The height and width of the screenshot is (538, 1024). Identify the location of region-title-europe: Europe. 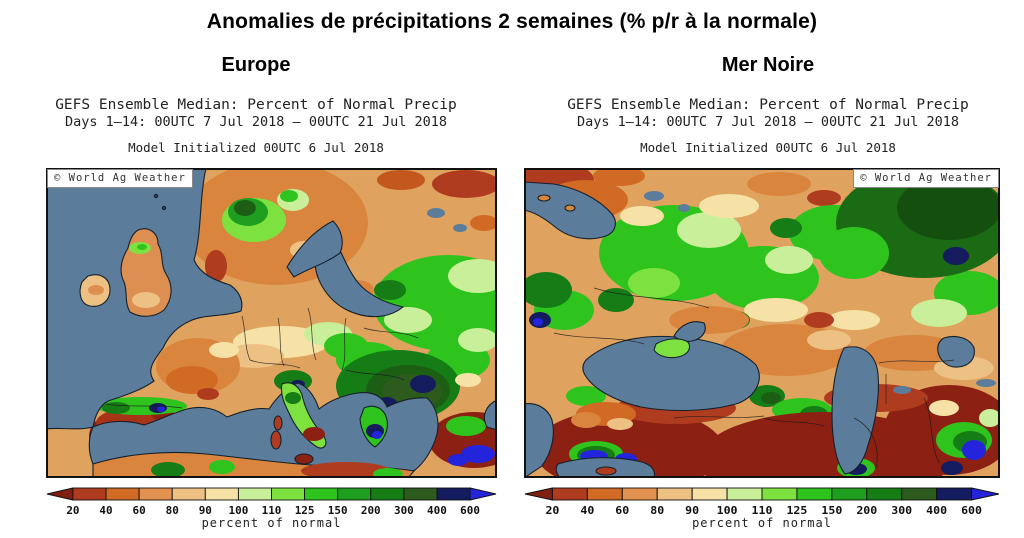
(256, 65).